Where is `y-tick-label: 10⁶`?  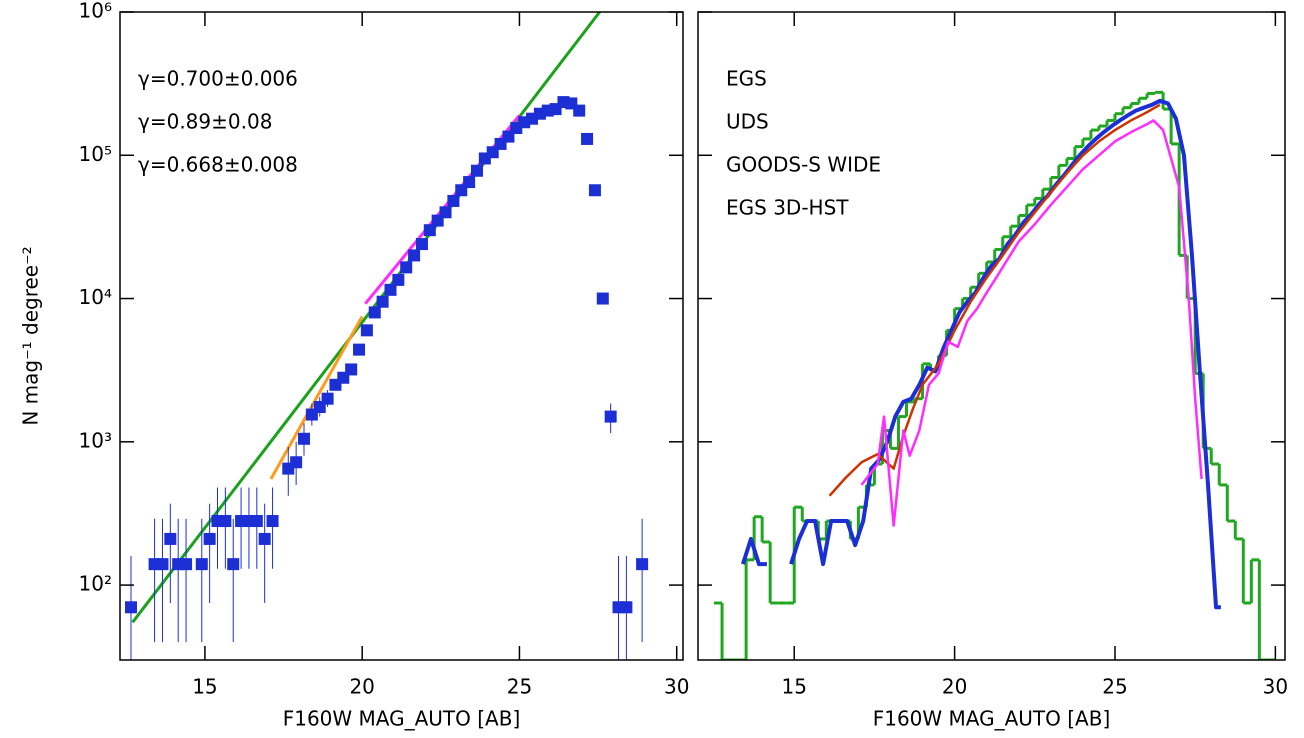
y-tick-label: 10⁶ is located at coordinates (95, 11).